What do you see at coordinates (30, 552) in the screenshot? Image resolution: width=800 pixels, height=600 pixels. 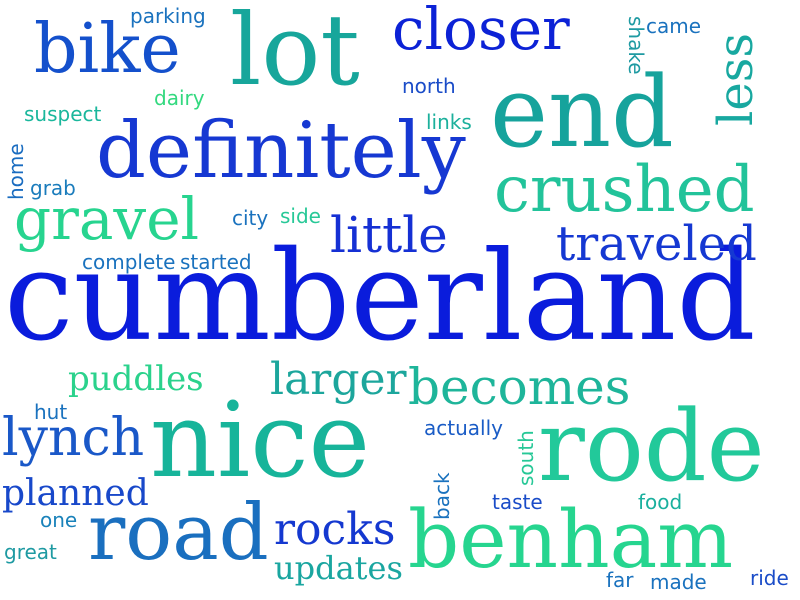 I see `word-great: great` at bounding box center [30, 552].